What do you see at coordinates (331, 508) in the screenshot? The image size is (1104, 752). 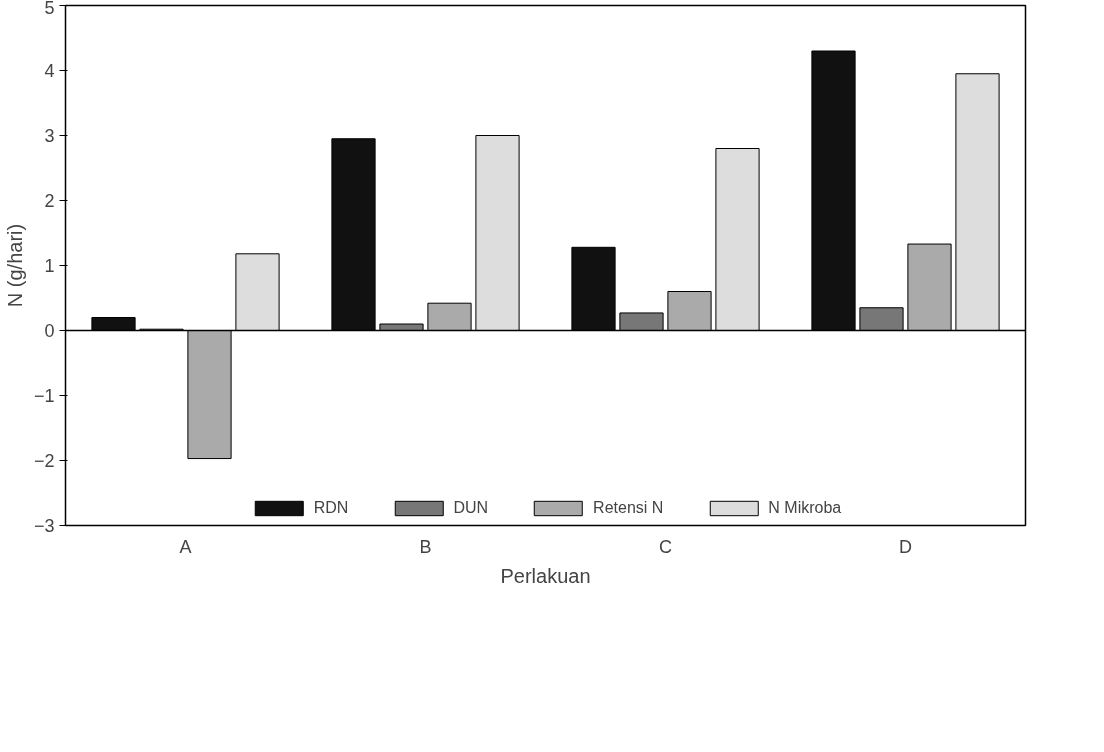 I see `legend-label: RDN` at bounding box center [331, 508].